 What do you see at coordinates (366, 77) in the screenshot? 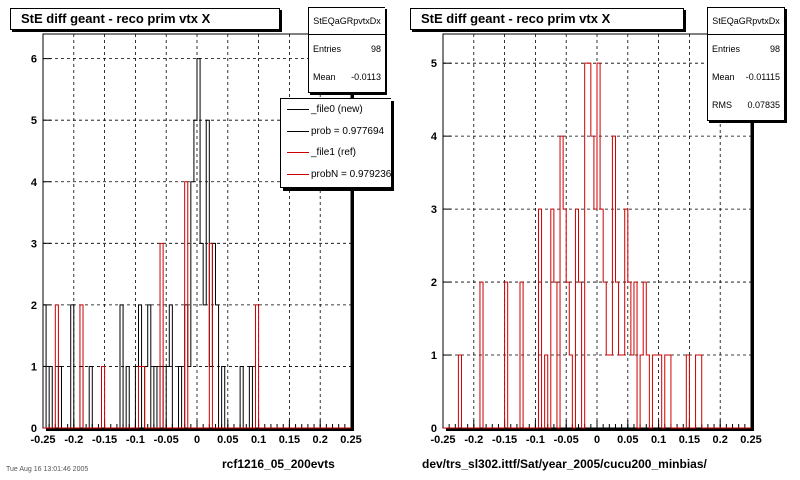
I see `stats-mean-value: -0.0113` at bounding box center [366, 77].